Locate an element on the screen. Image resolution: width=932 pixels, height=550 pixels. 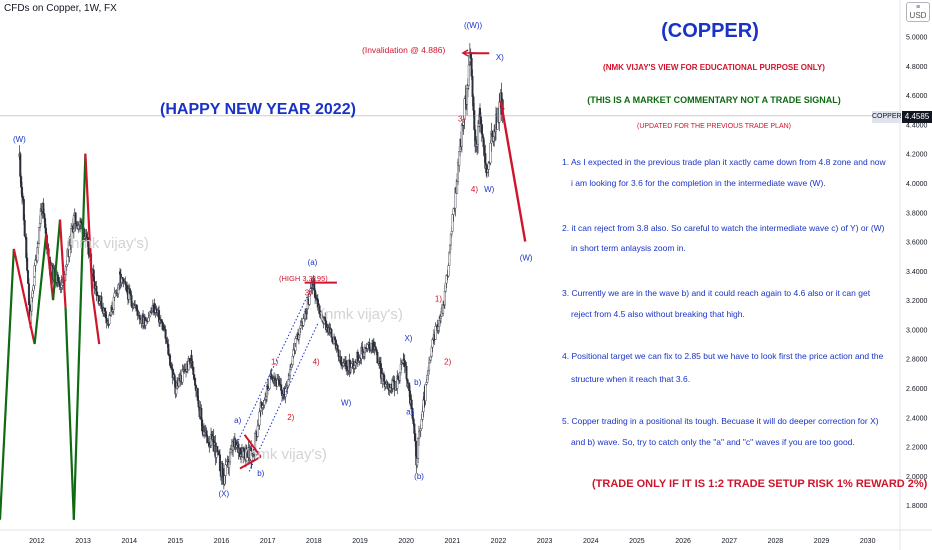
point-2-line-2: in short term anlaysis zoom in. is located at coordinates (628, 248).